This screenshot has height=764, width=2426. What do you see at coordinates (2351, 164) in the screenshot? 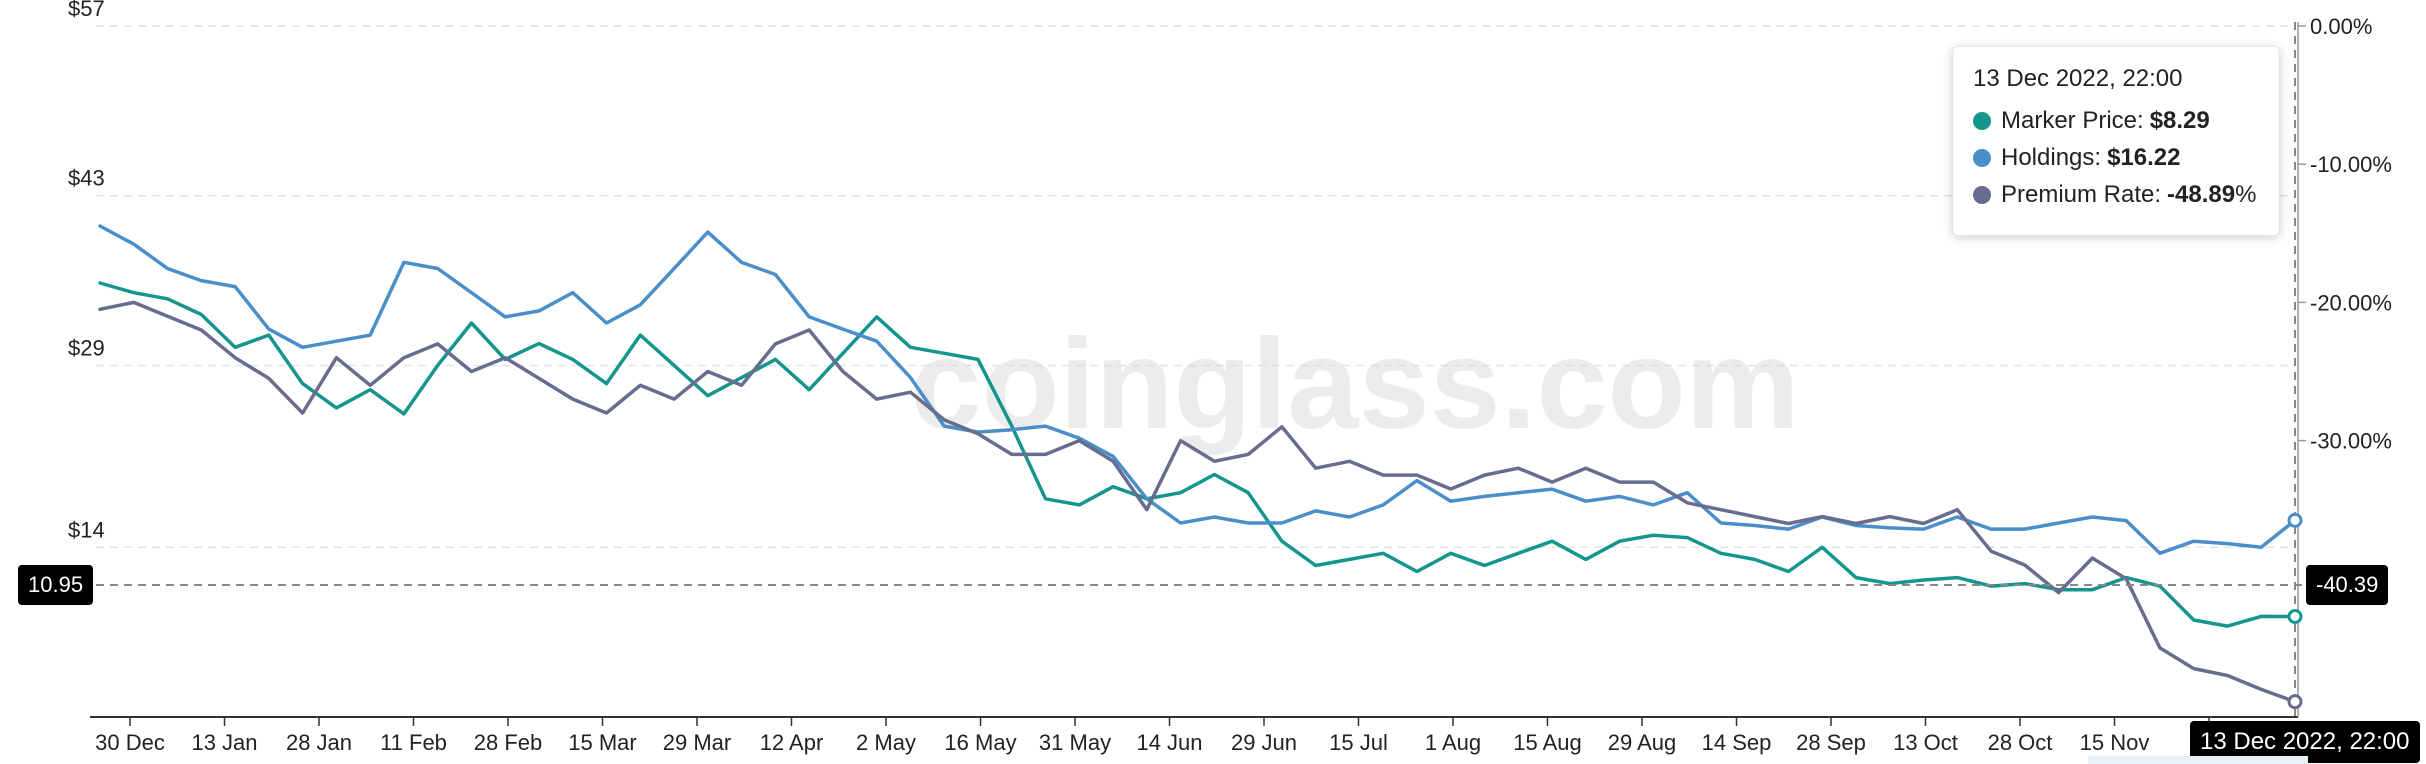
I see `y-right-tick-label: -10.00%` at bounding box center [2351, 164].